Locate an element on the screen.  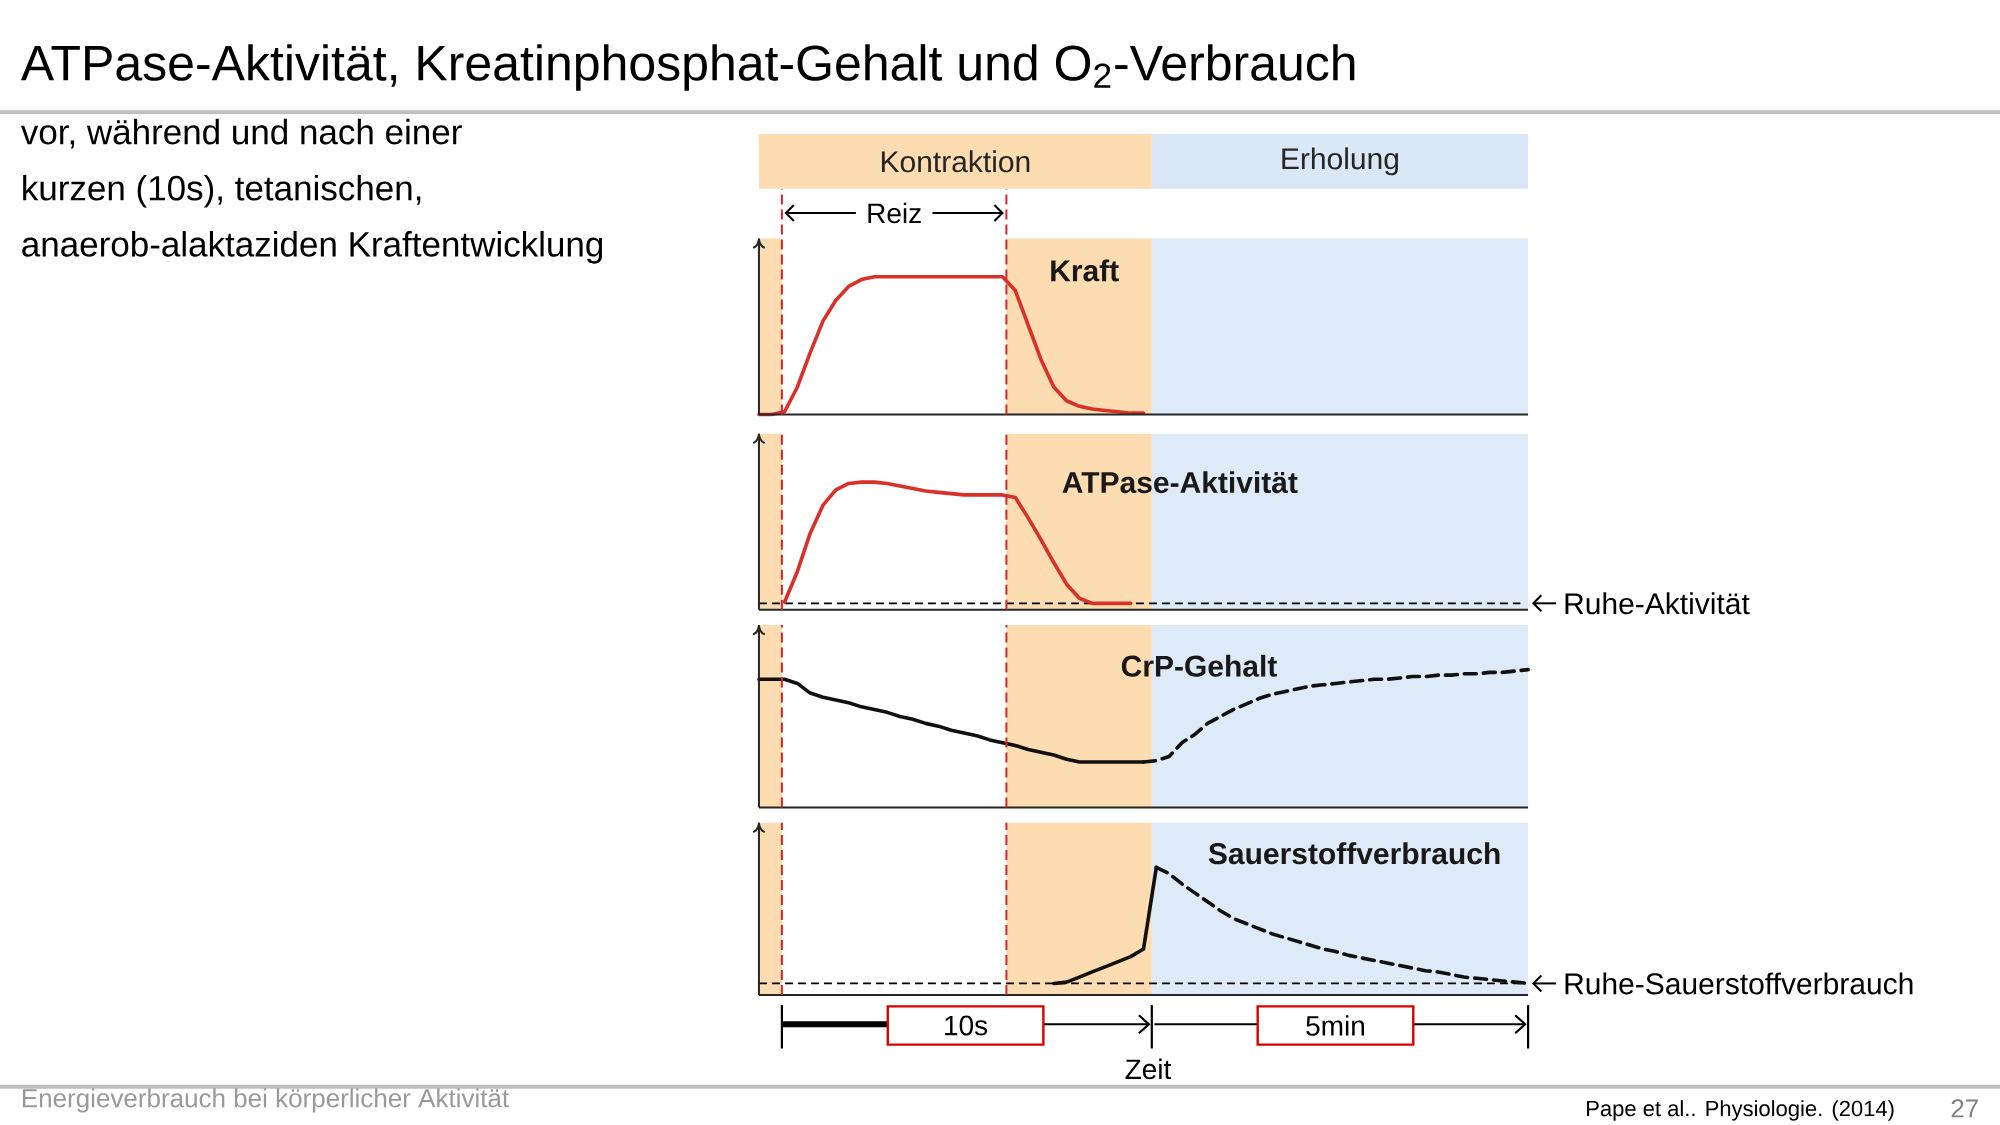
text: Zeit is located at coordinates (1148, 1069).